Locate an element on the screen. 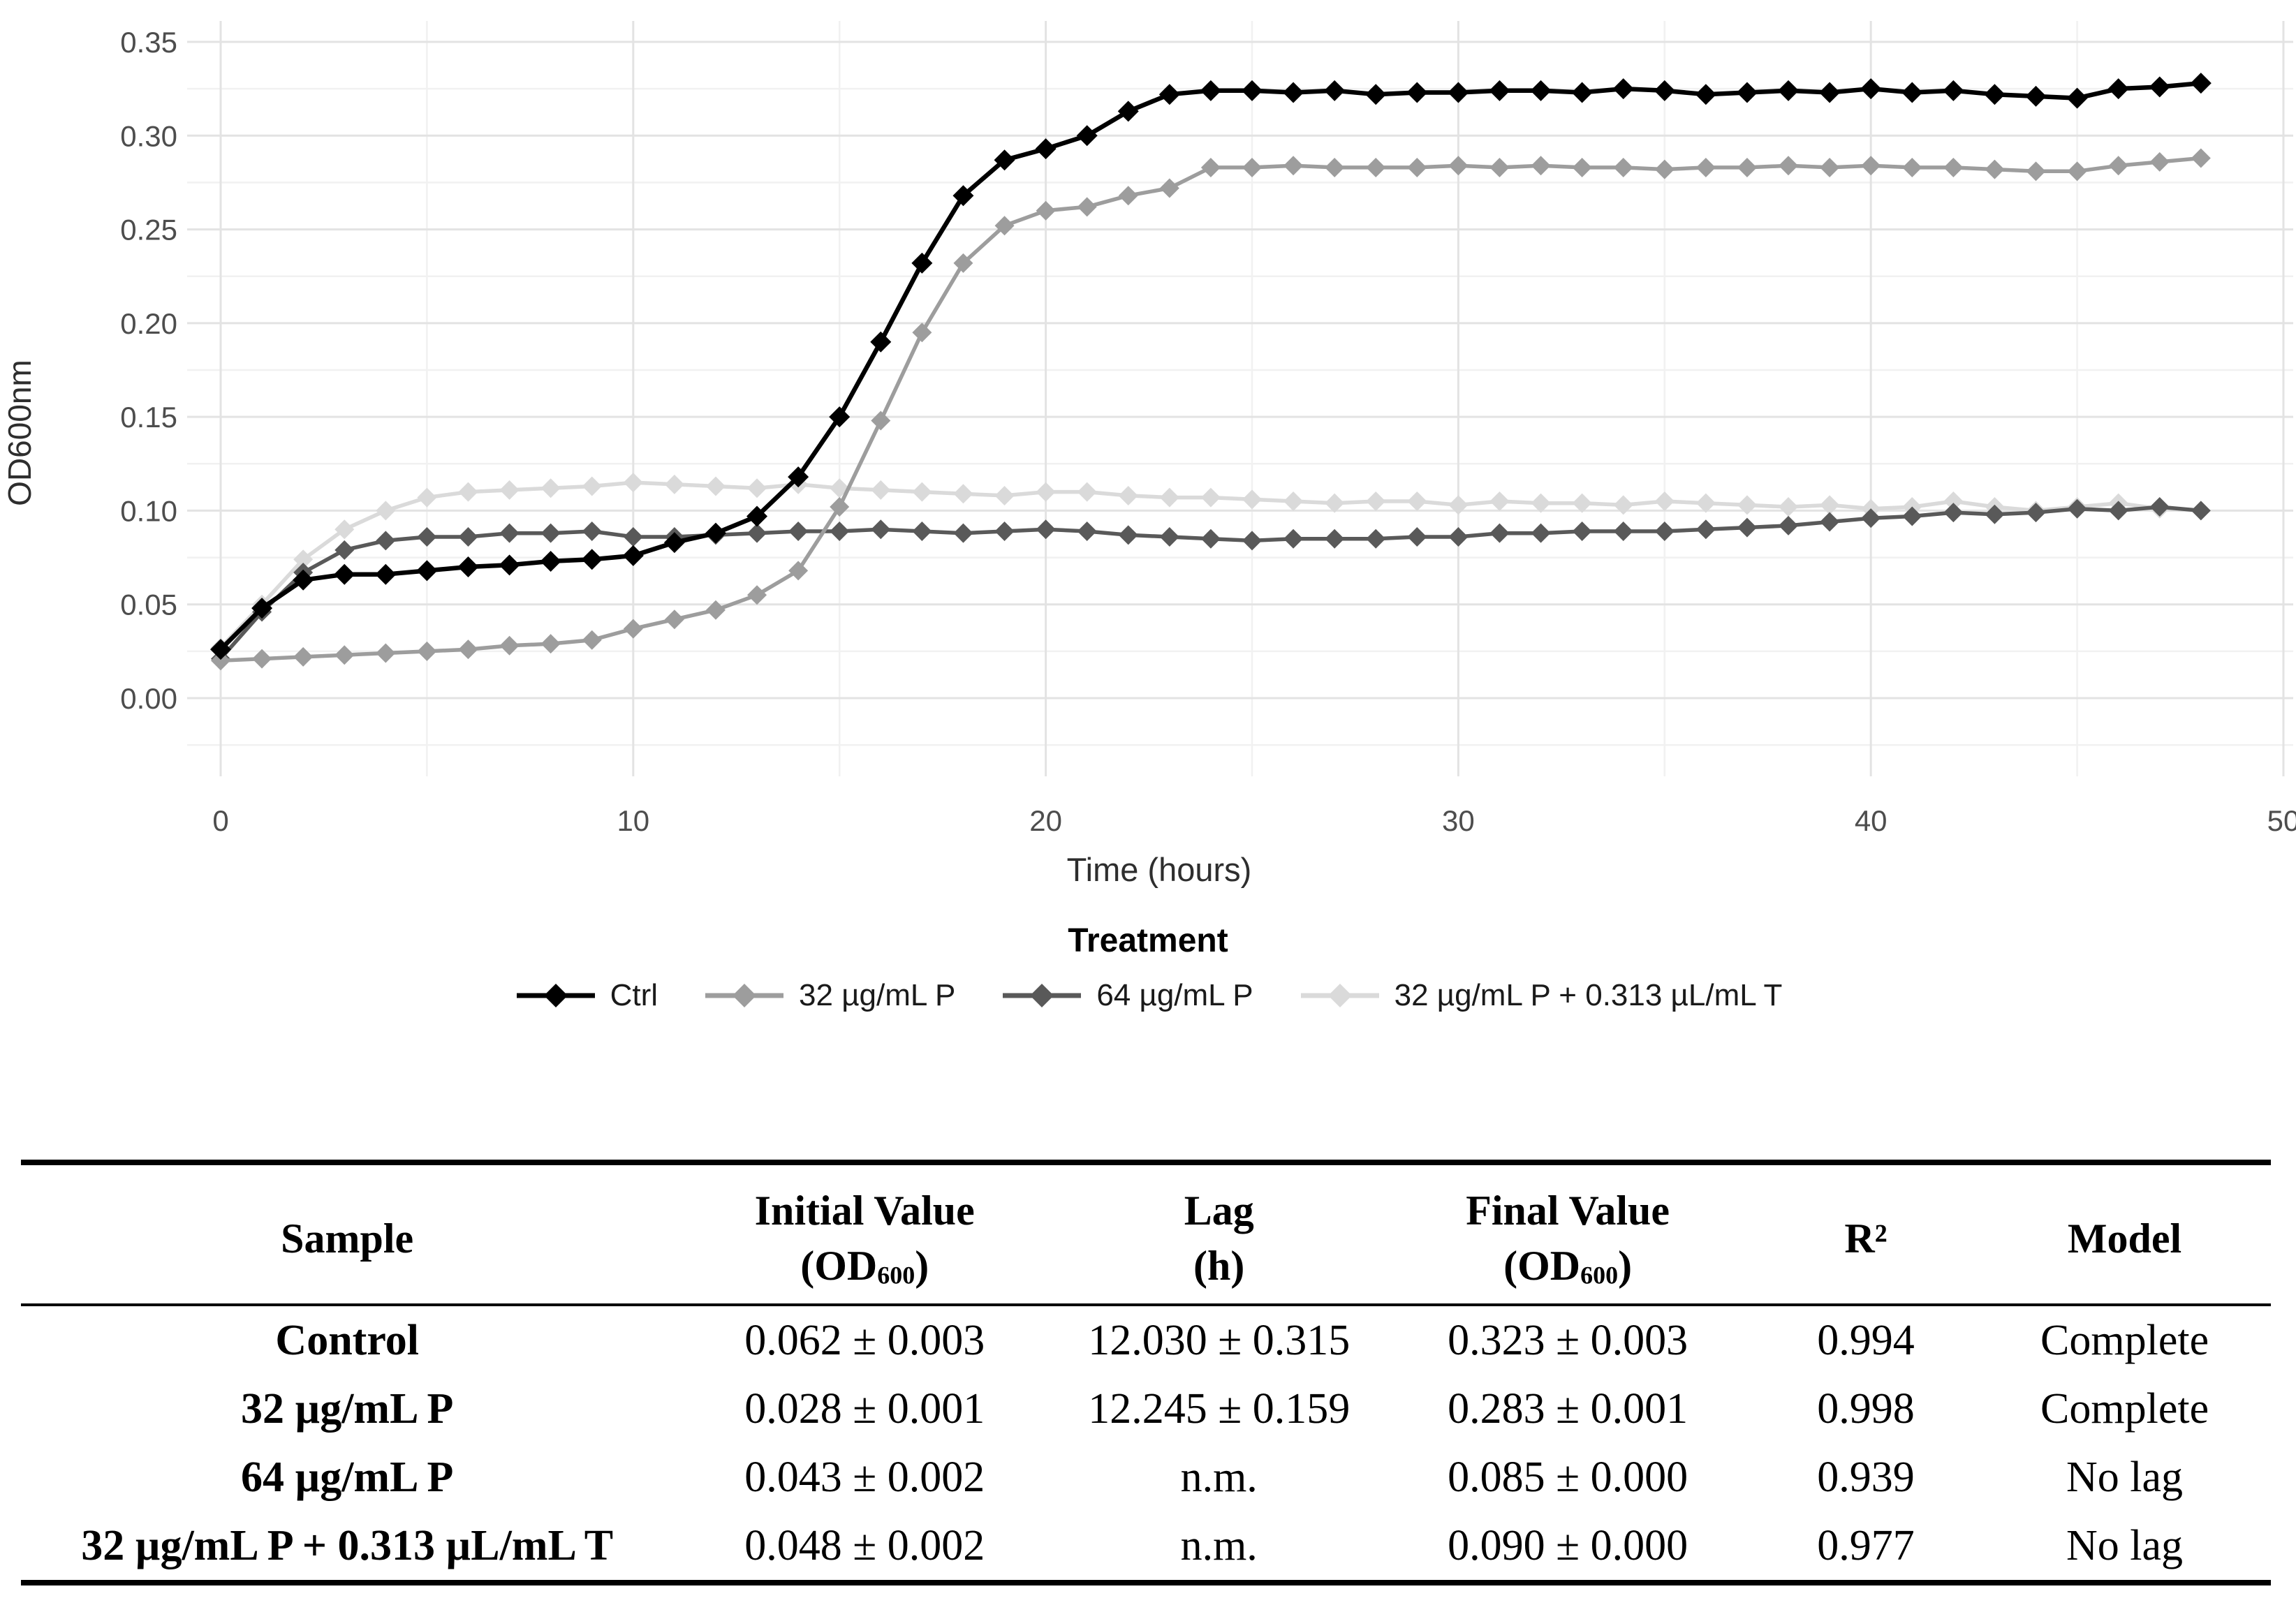  col-header-final-value: Final Value (OD600) is located at coordinates (1567, 1234).